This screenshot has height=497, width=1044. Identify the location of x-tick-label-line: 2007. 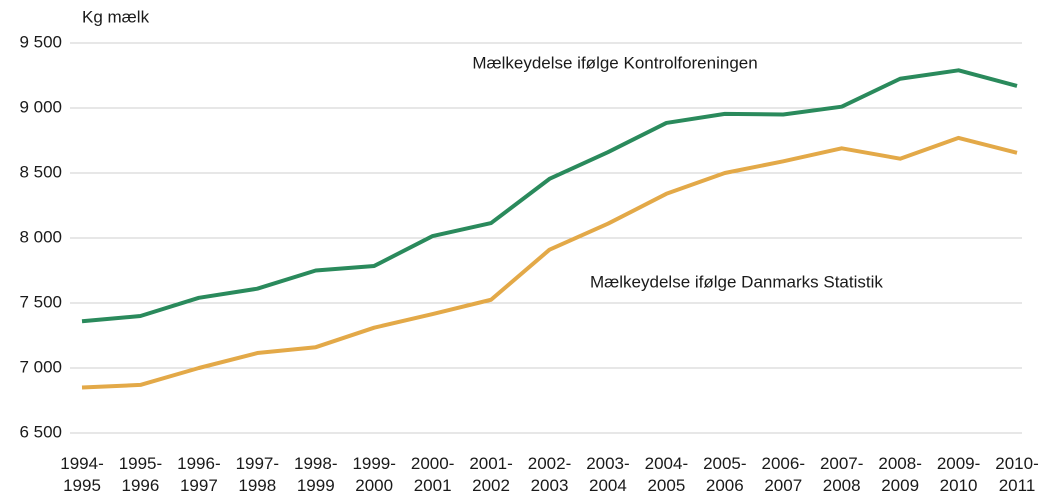
(783, 485).